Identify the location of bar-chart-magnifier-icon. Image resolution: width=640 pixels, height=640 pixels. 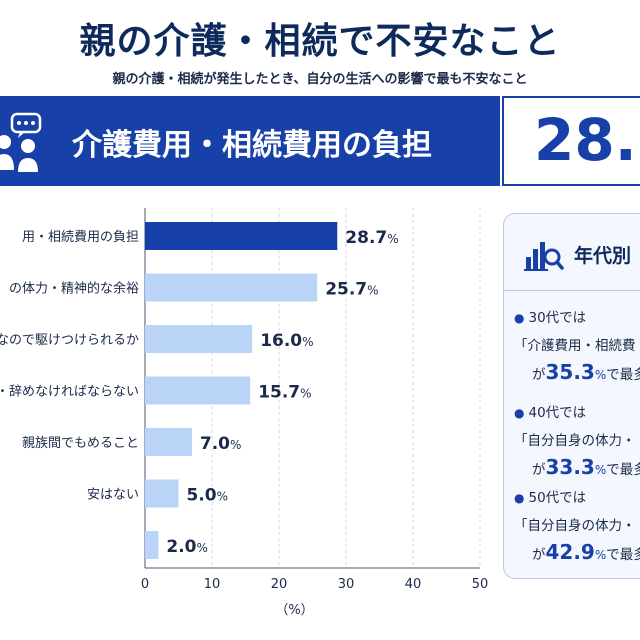
(544, 256).